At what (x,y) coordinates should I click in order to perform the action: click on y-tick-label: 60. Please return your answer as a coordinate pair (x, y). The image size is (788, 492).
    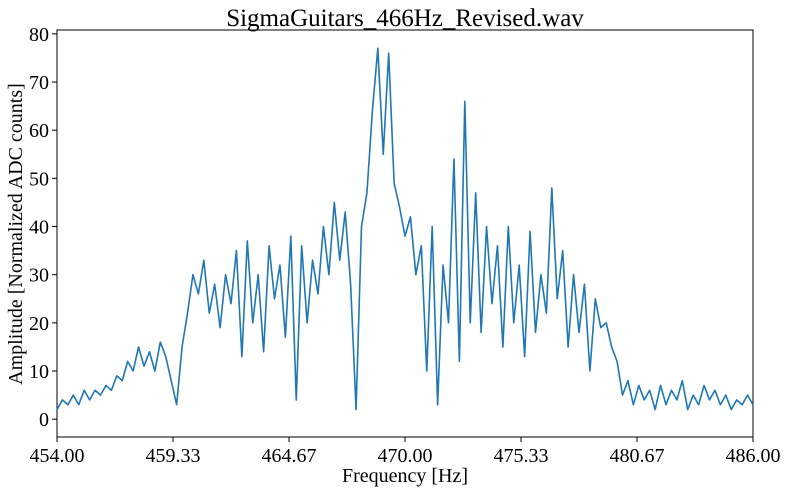
    Looking at the image, I should click on (39, 131).